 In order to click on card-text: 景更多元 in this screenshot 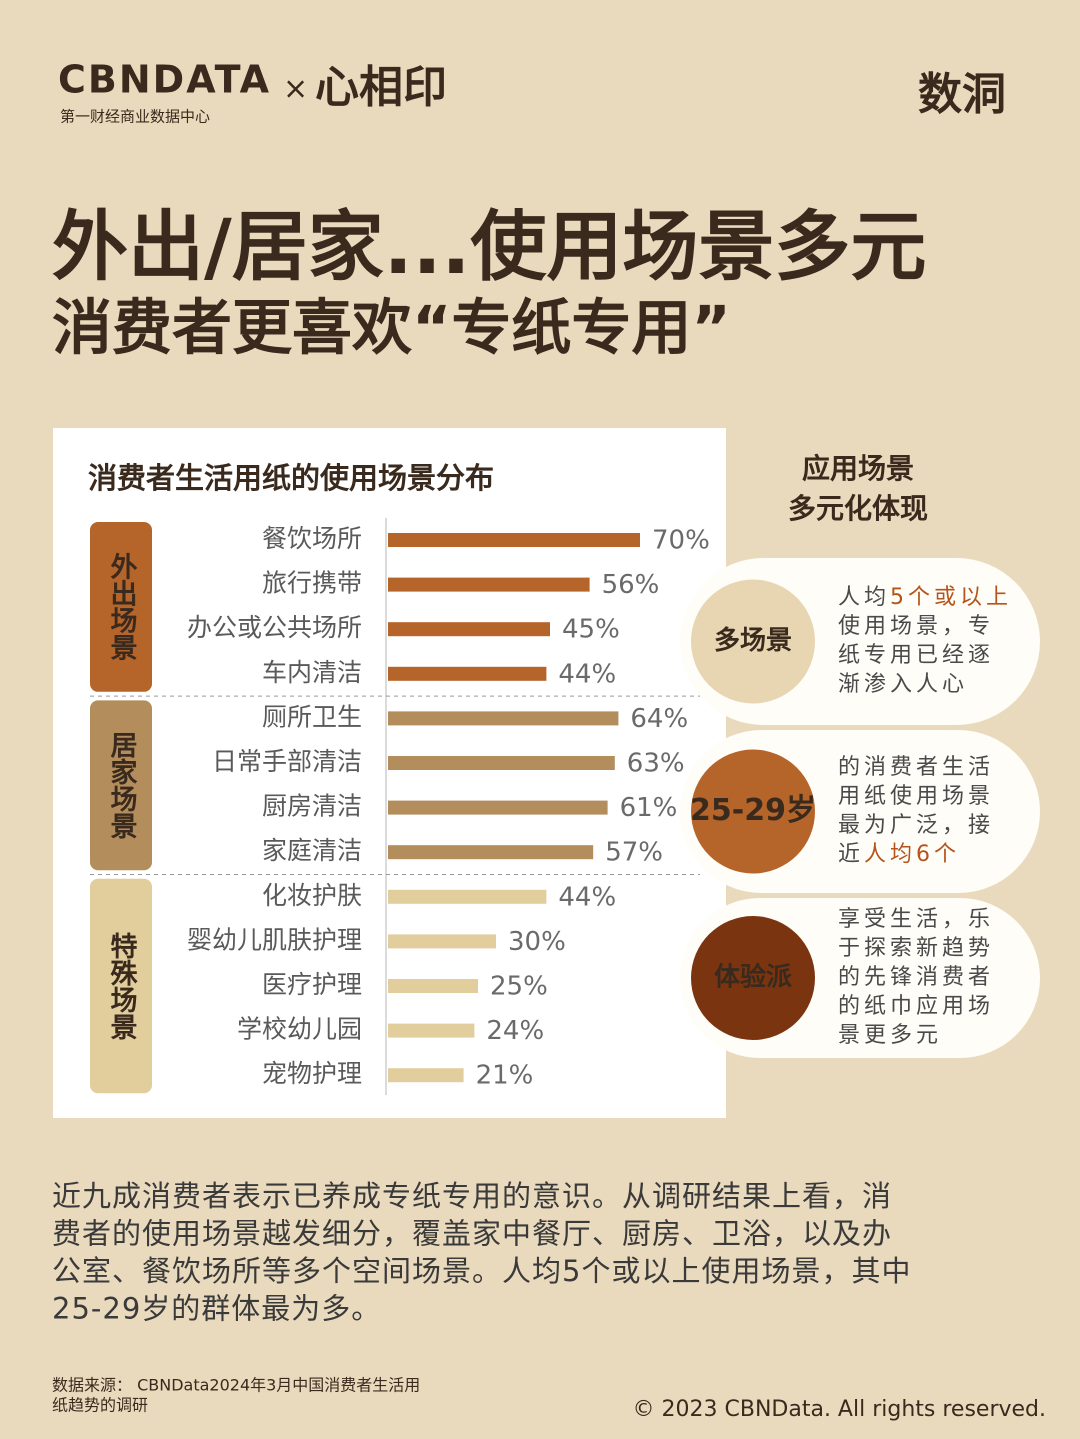, I will do `click(890, 1035)`.